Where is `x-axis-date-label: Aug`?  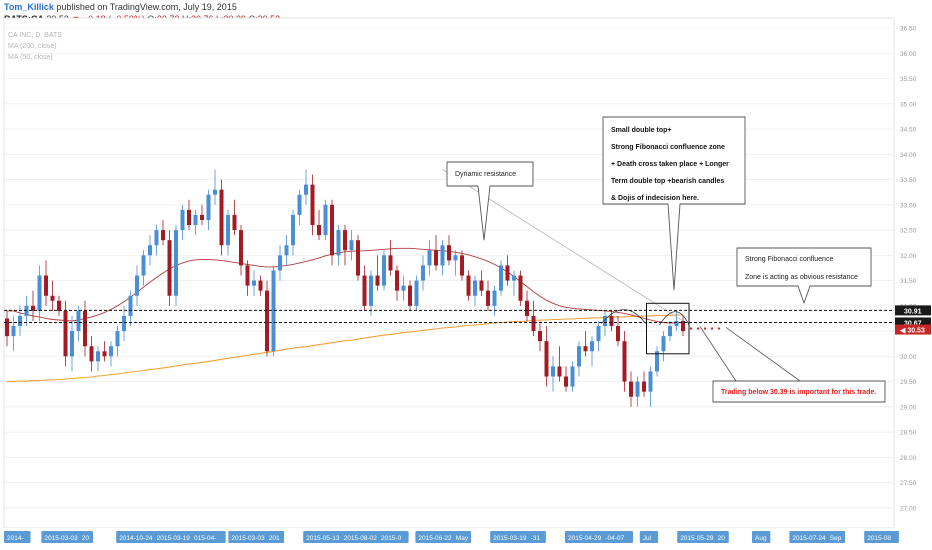
x-axis-date-label: Aug is located at coordinates (761, 538).